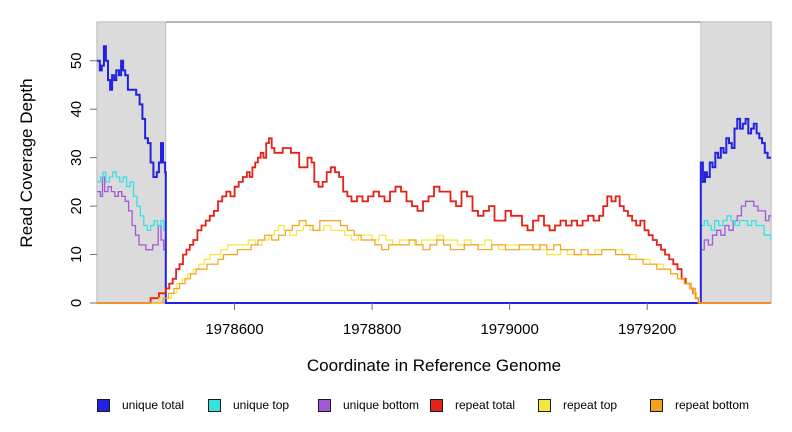 The height and width of the screenshot is (432, 792). I want to click on y-axis-title: Read Coverage Depth, so click(26, 163).